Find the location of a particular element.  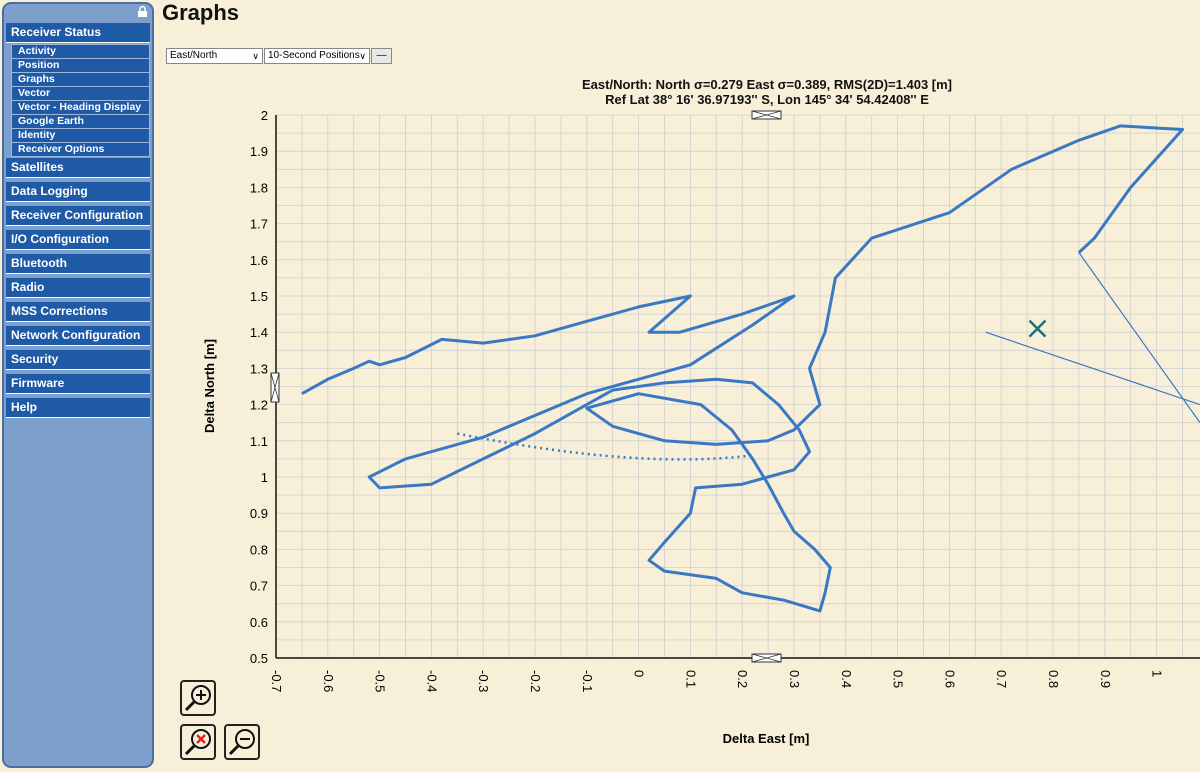

y-tick-label: 0.9 is located at coordinates (259, 513).